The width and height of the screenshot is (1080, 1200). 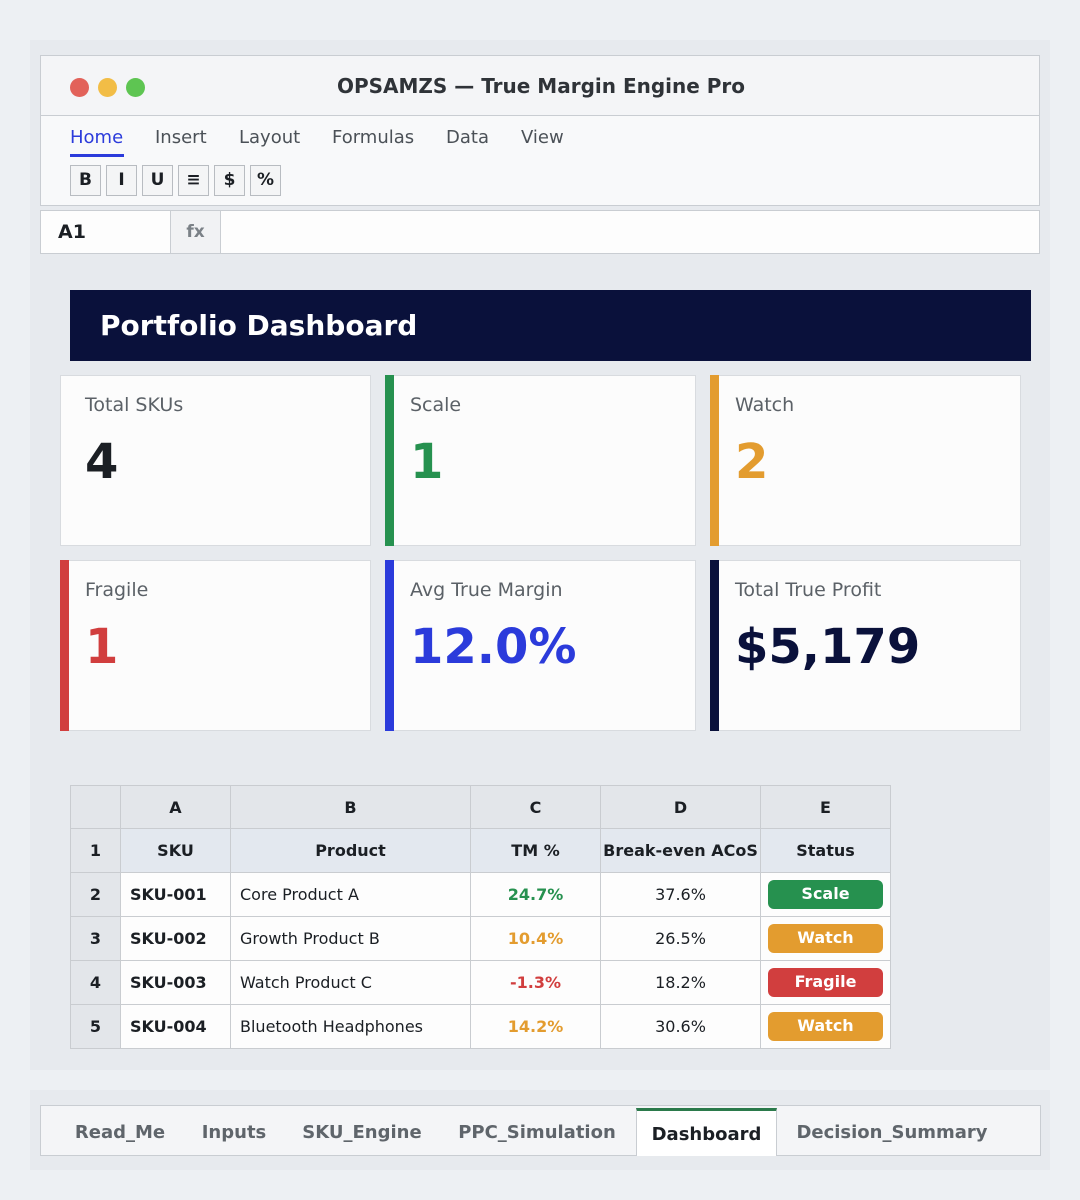 What do you see at coordinates (828, 647) in the screenshot?
I see `kpi-value: $5,179` at bounding box center [828, 647].